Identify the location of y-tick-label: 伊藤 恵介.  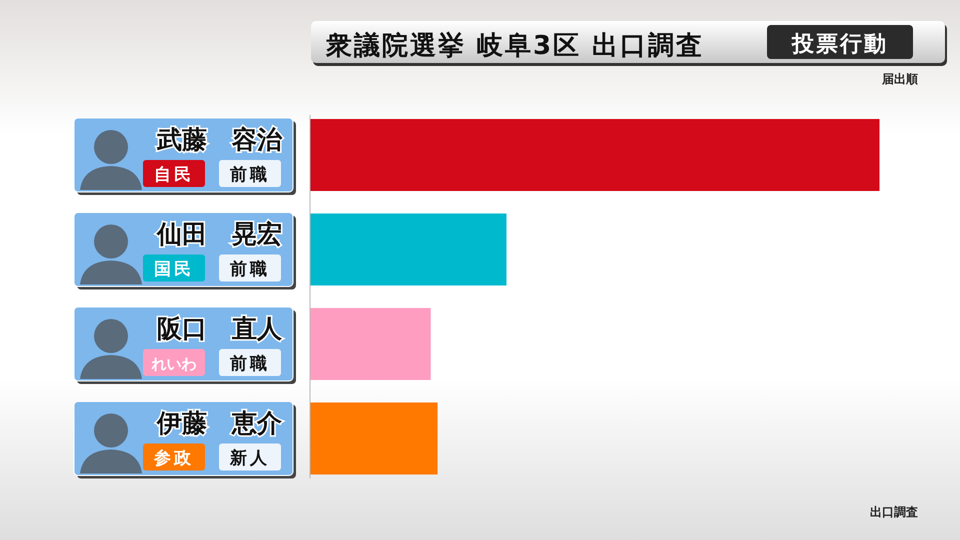
(219, 423).